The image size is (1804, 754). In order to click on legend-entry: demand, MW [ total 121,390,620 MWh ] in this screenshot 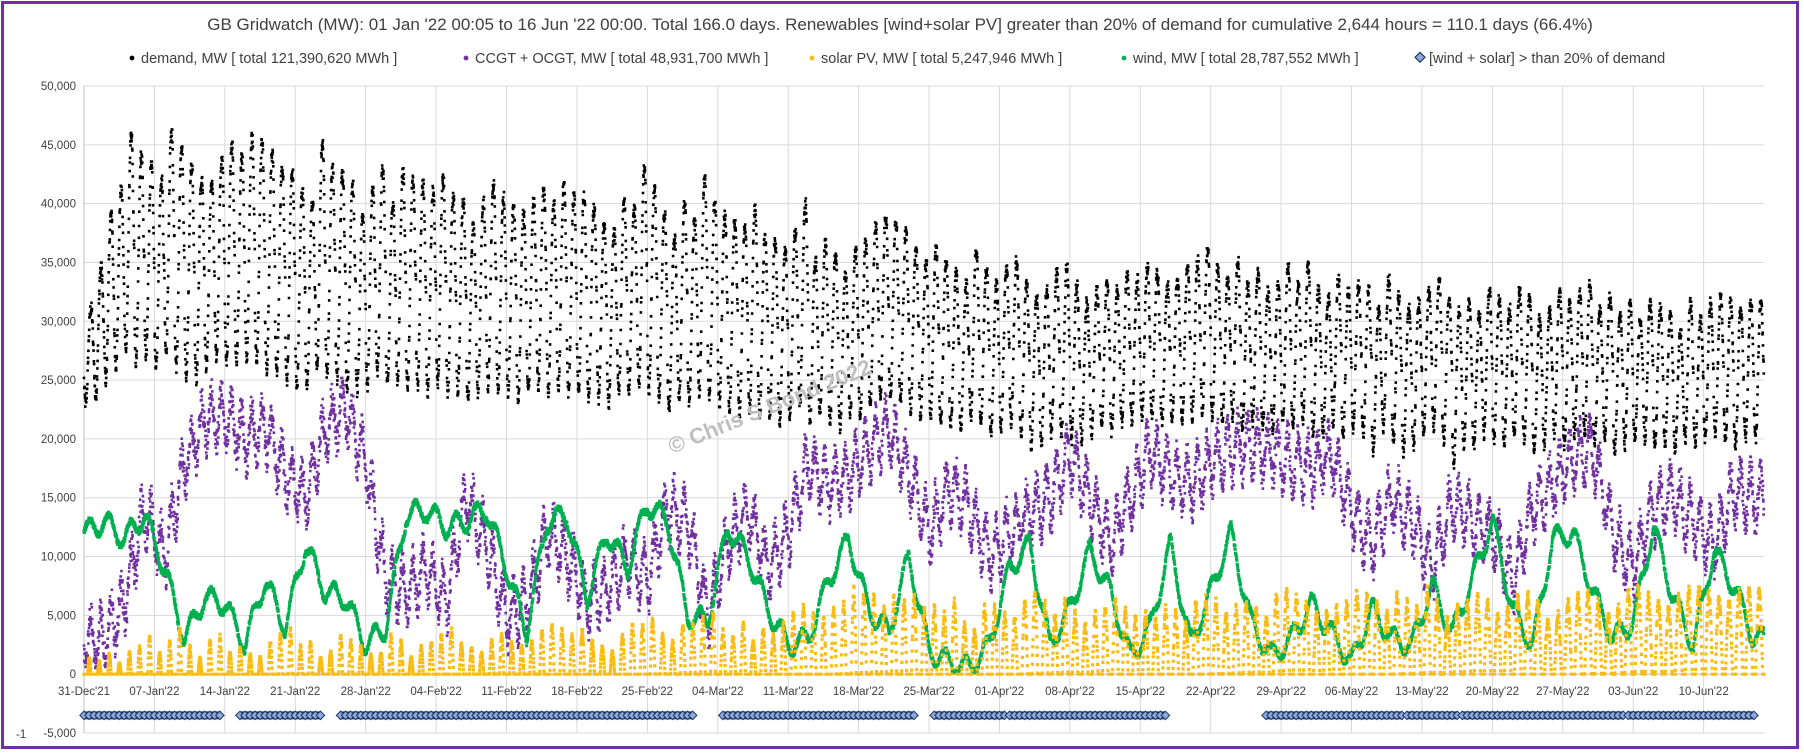, I will do `click(269, 59)`.